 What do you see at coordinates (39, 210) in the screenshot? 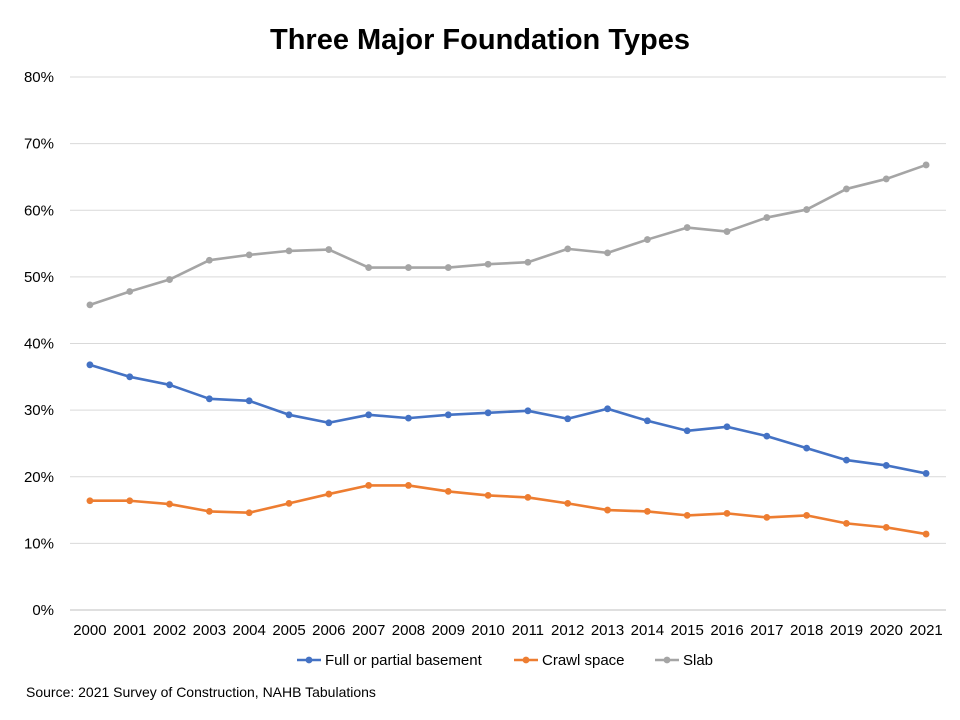
I see `y-tick-label: 60%` at bounding box center [39, 210].